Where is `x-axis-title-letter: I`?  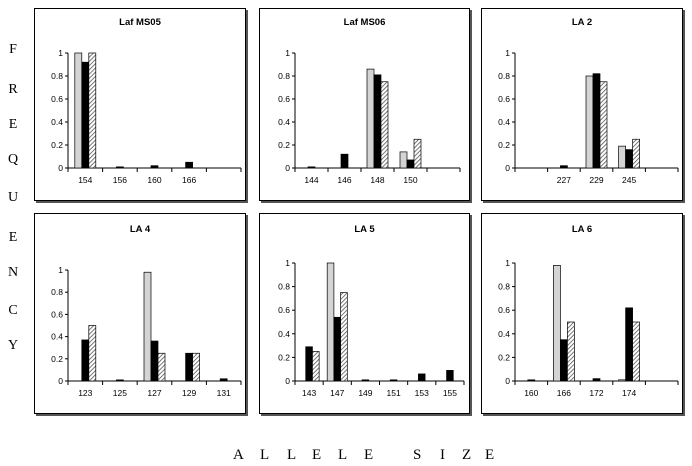 x-axis-title-letter: I is located at coordinates (442, 455).